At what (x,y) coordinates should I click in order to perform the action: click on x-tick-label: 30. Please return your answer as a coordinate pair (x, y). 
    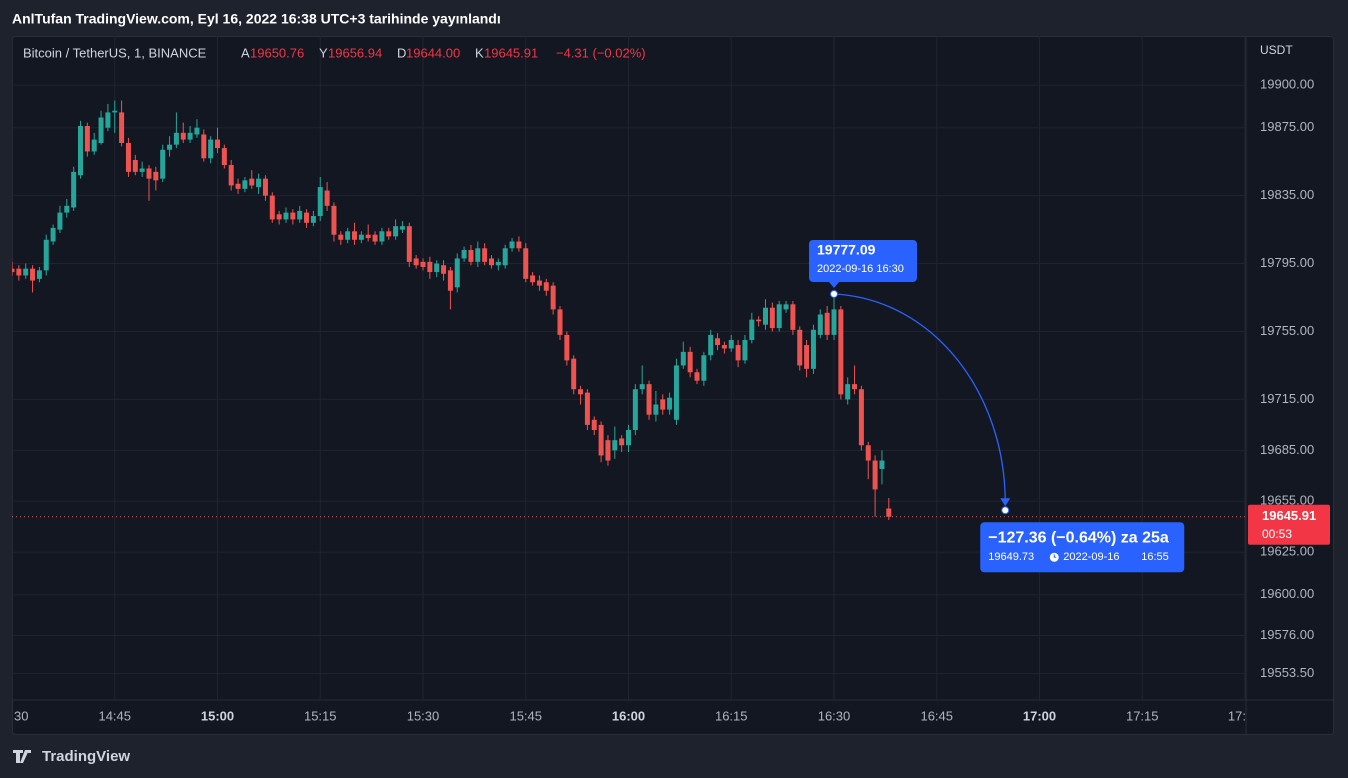
    Looking at the image, I should click on (21, 715).